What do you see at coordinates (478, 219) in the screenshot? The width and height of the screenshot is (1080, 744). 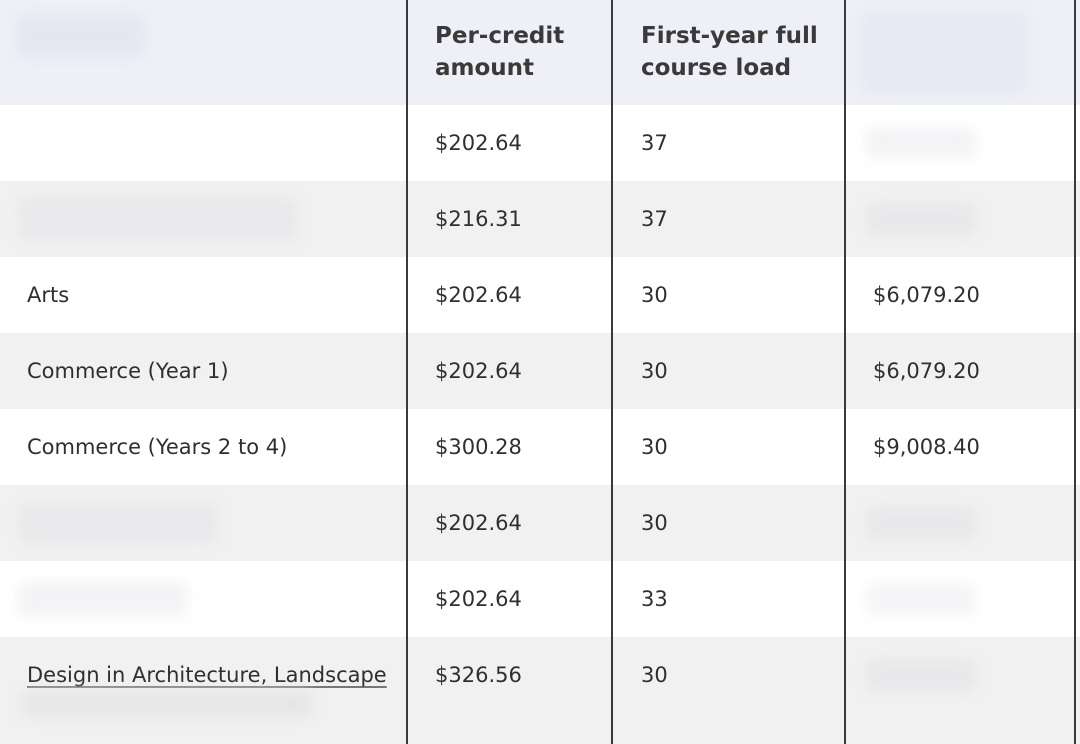 I see `per-credit-cell: $216.31` at bounding box center [478, 219].